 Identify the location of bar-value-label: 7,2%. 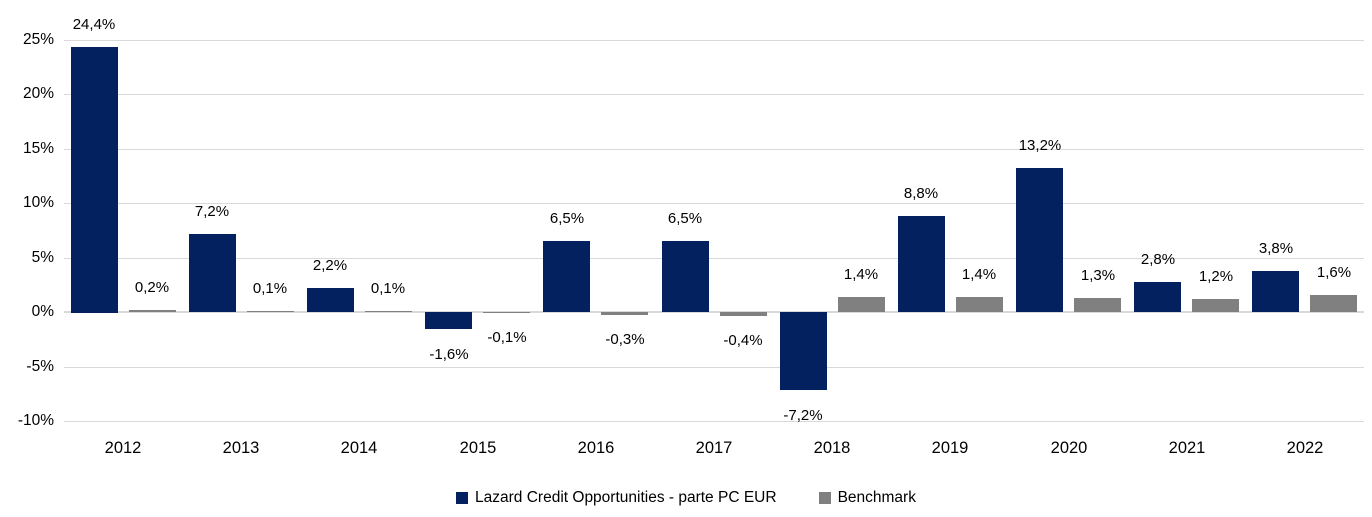
(212, 211).